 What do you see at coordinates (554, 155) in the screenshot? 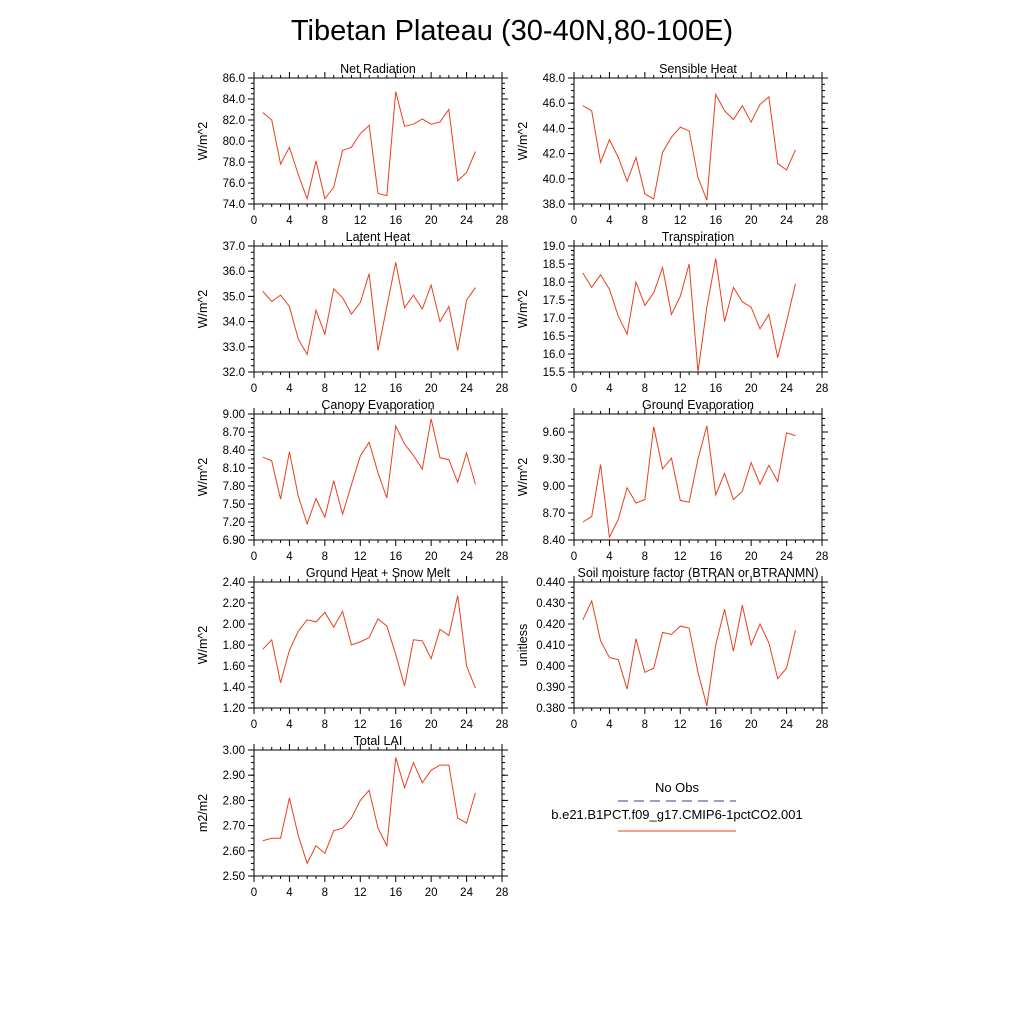
I see `y-tick-label: 42.0` at bounding box center [554, 155].